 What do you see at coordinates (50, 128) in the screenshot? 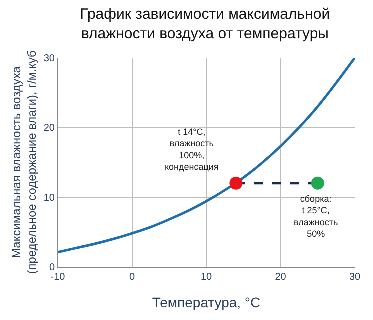
I see `y-tick-label: 20` at bounding box center [50, 128].